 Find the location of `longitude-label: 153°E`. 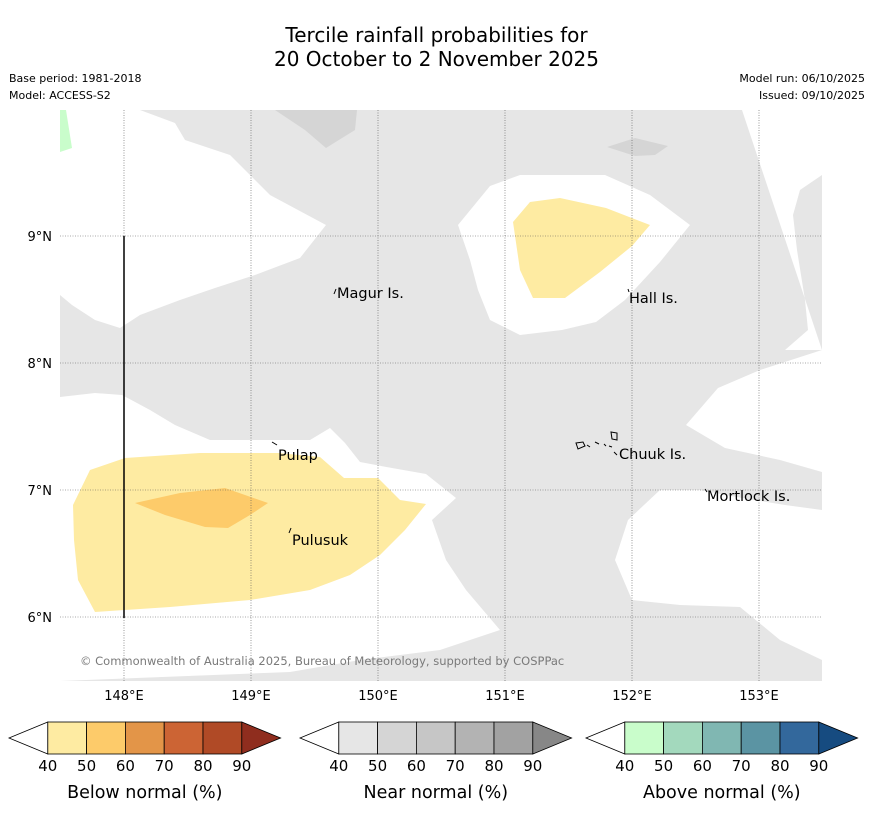

longitude-label: 153°E is located at coordinates (759, 696).